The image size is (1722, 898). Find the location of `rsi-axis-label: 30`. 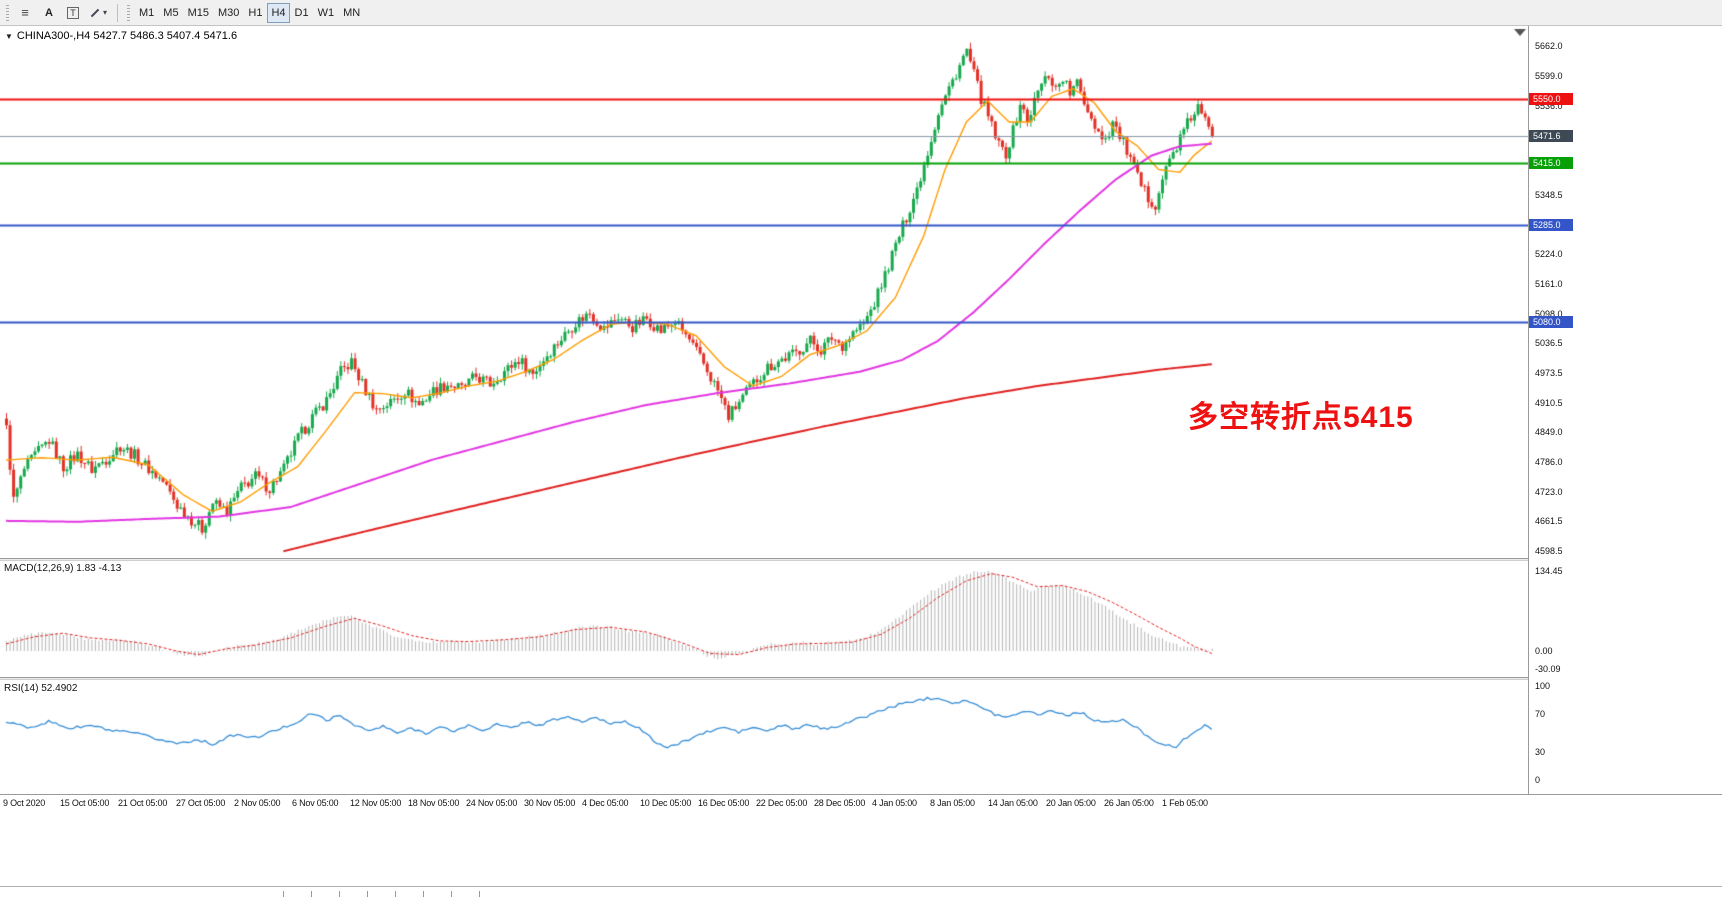

rsi-axis-label: 30 is located at coordinates (1540, 751).